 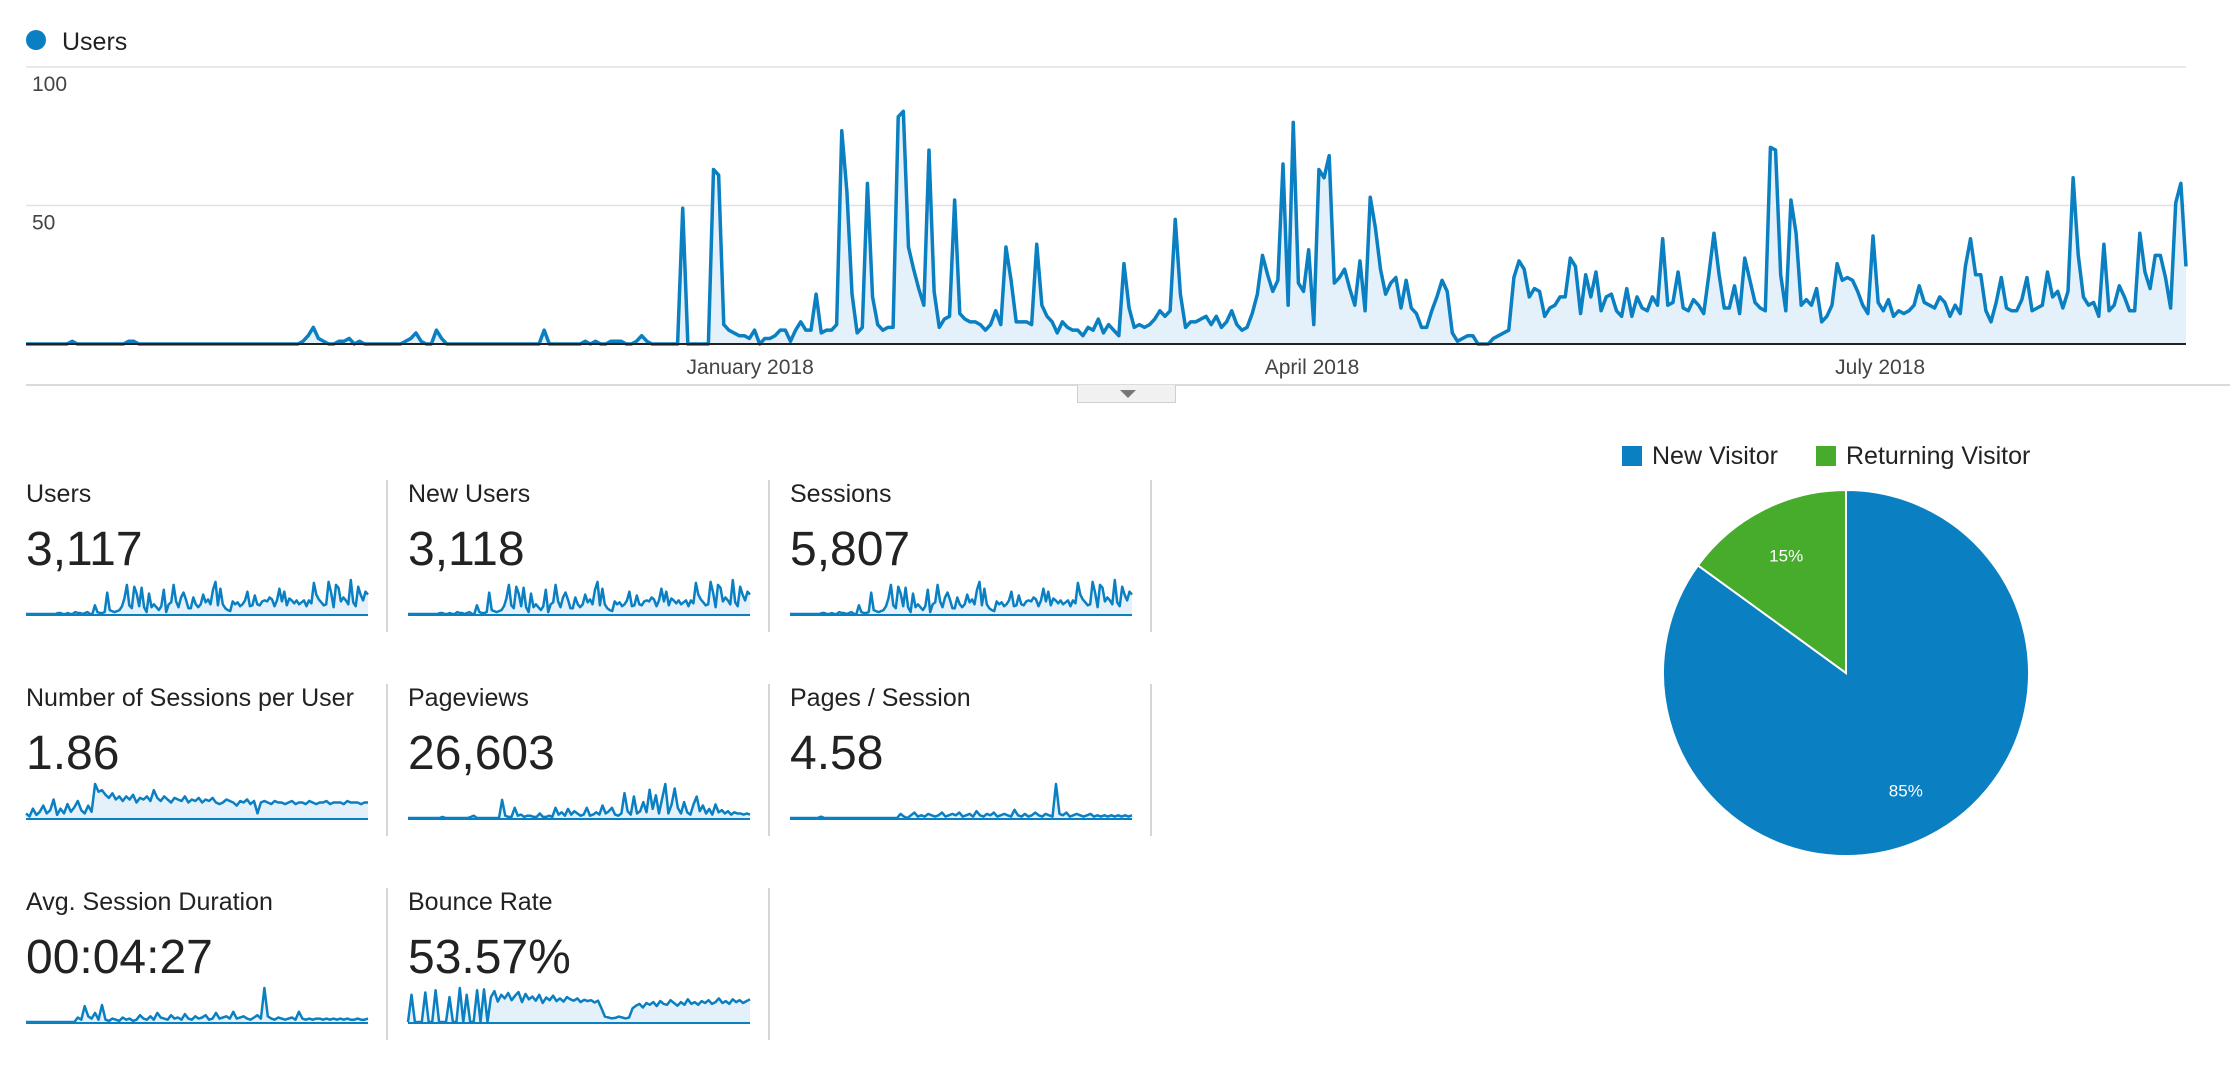 I want to click on pie-legend-returning-visitor: Returning Visitor, so click(x=1923, y=456).